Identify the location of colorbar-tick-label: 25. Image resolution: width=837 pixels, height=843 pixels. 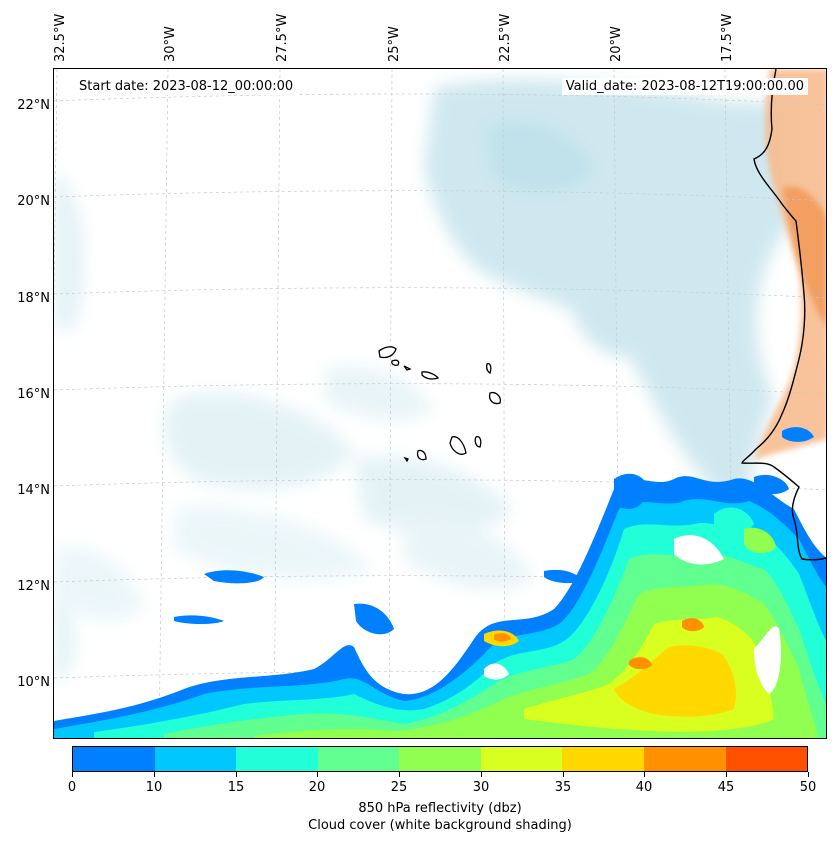
(399, 787).